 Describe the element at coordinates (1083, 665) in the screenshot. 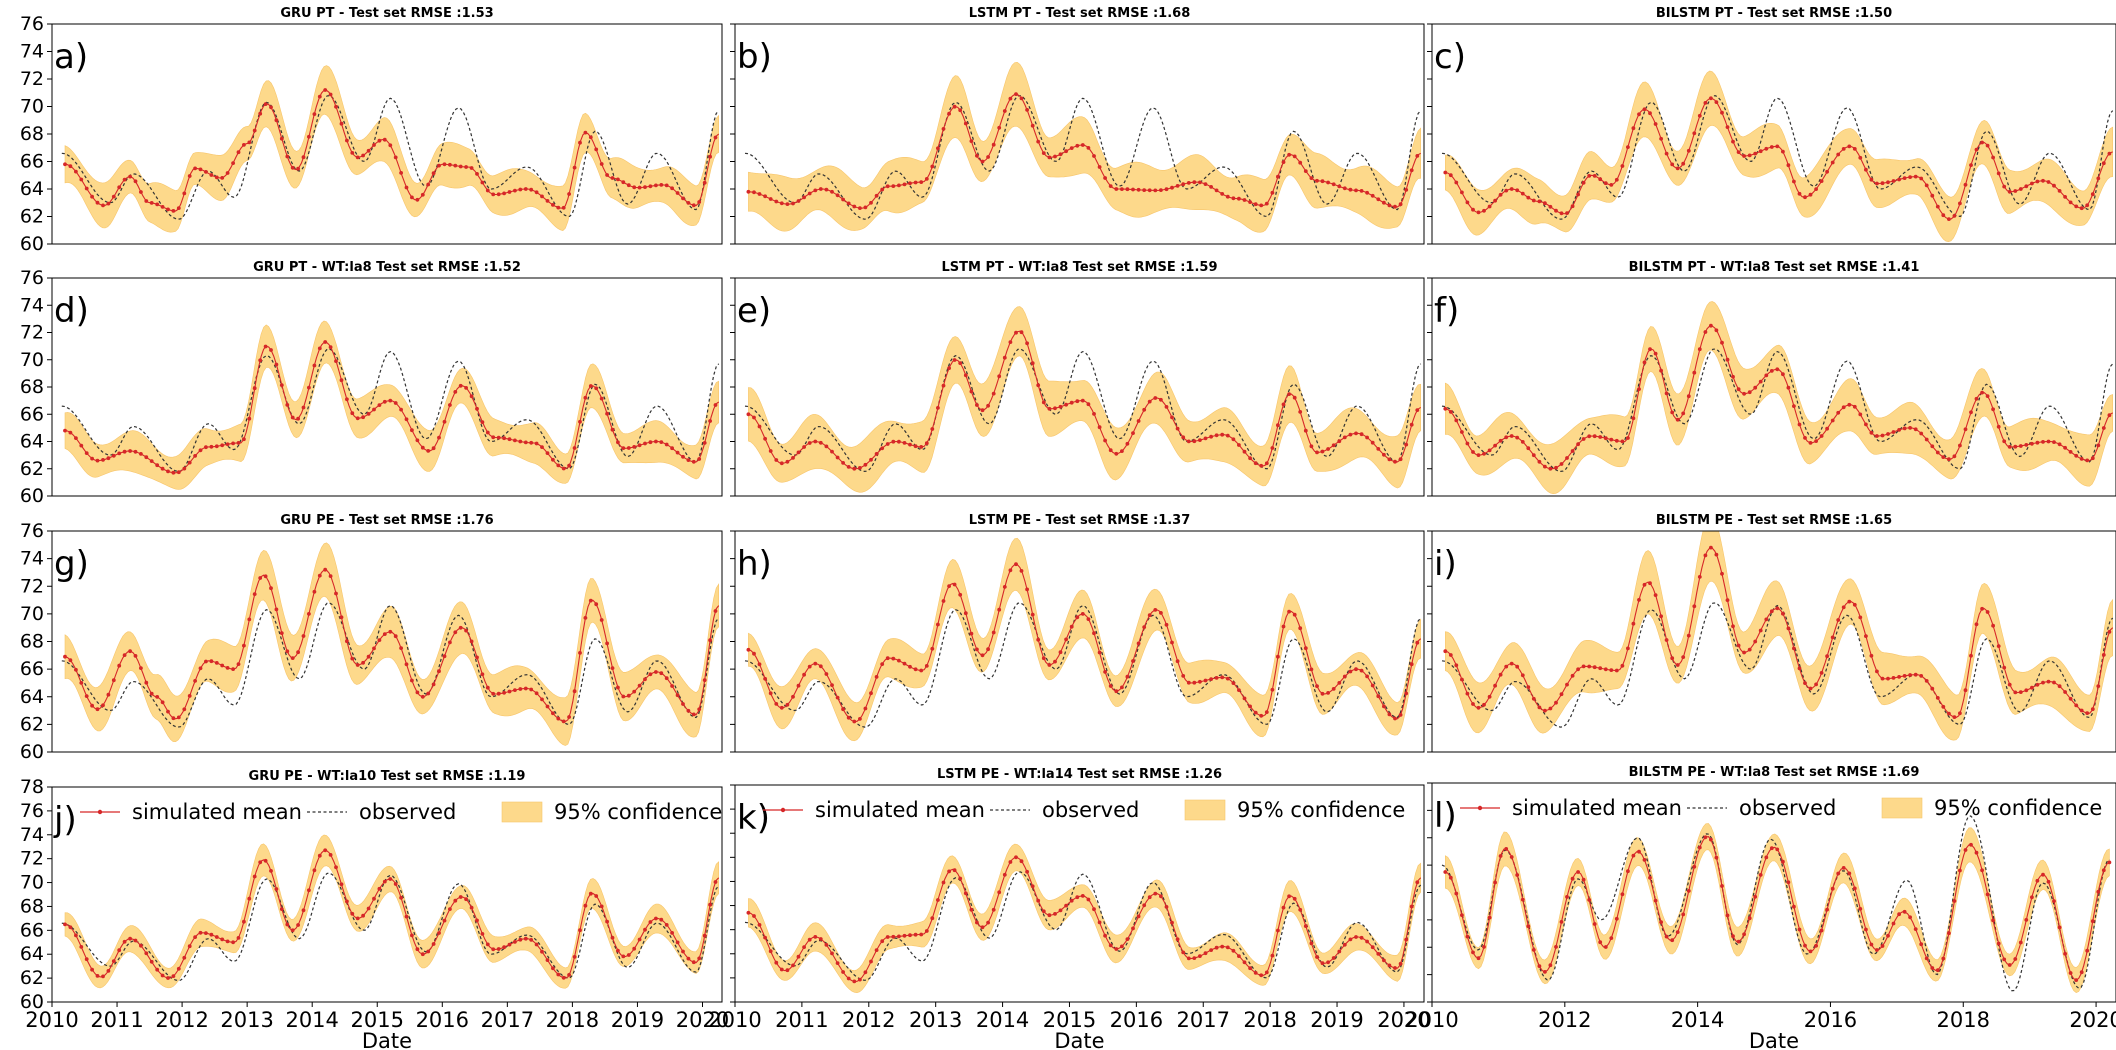

I see `observed-line` at that location.